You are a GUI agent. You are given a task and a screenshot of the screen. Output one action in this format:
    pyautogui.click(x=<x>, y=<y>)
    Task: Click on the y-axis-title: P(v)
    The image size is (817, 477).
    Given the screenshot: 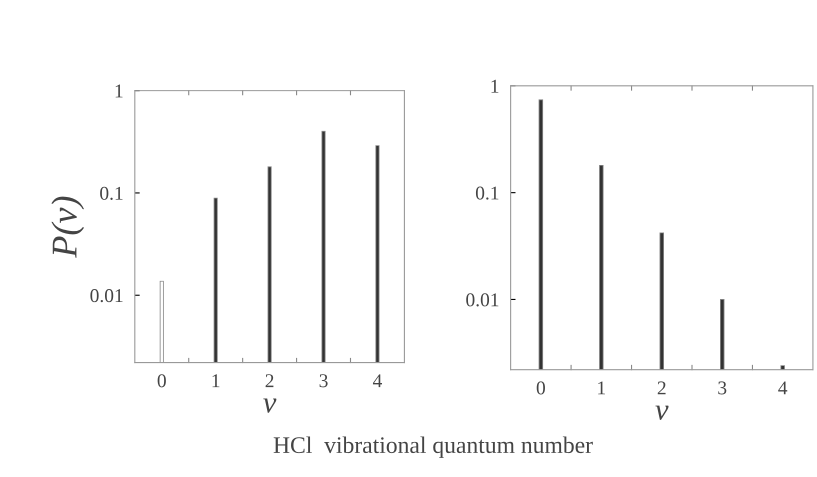 What is the action you would take?
    pyautogui.click(x=67, y=227)
    